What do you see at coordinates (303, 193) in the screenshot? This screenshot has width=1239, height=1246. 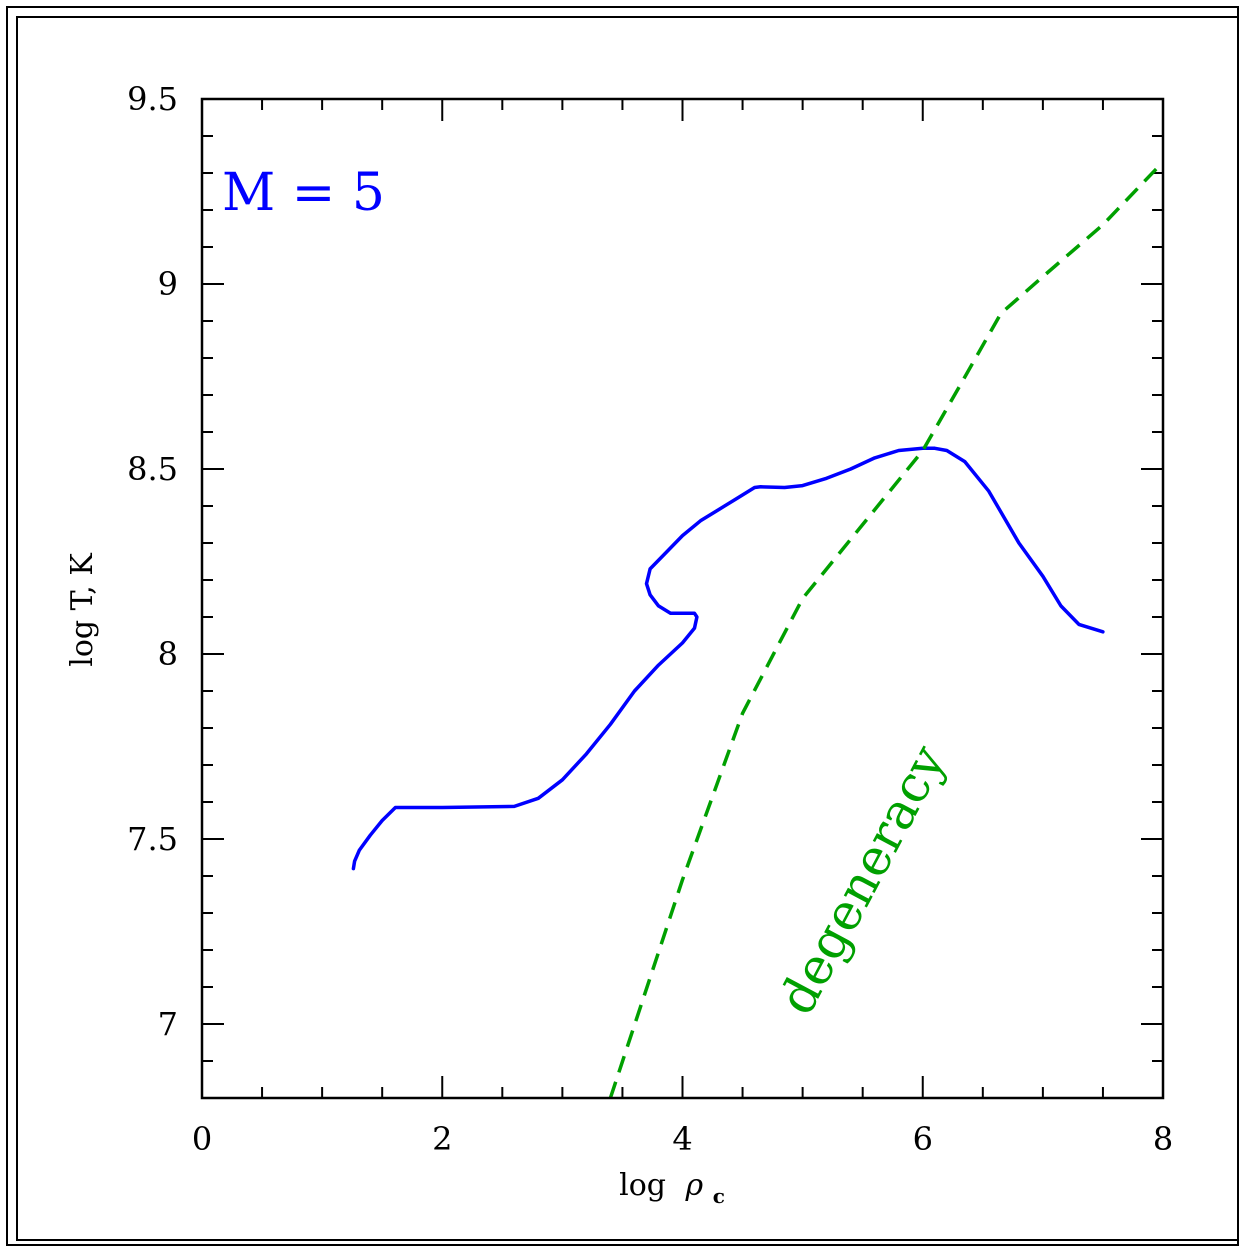 I see `mass-annotation: M = 5` at bounding box center [303, 193].